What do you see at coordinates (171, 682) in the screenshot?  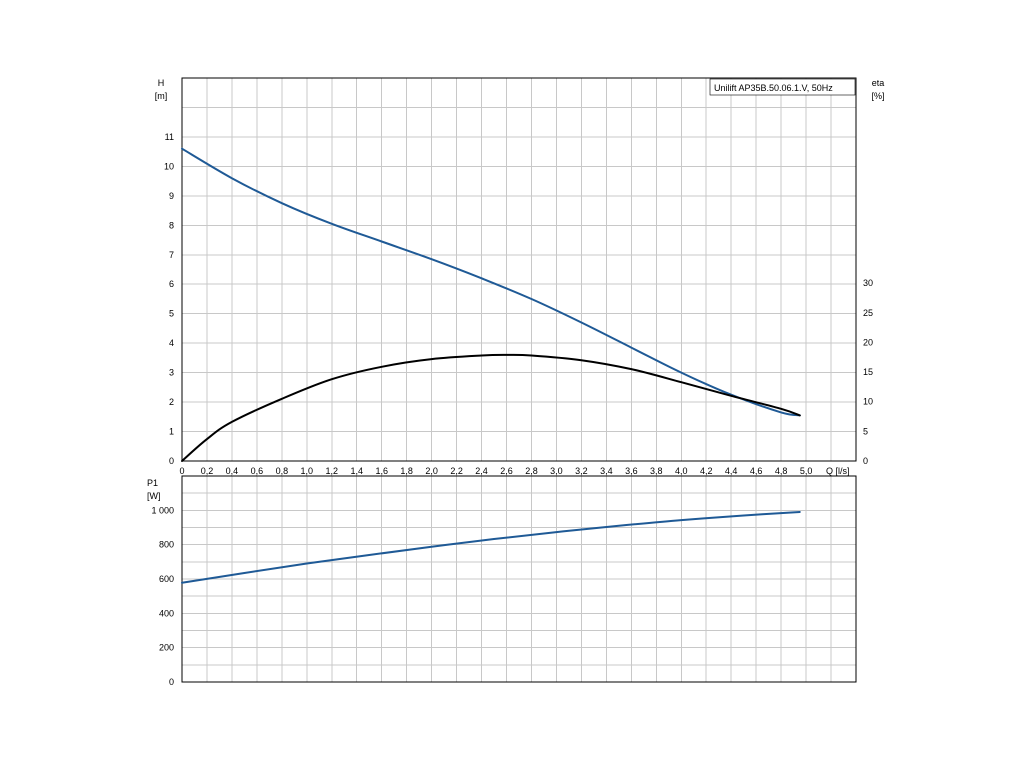 I see `power-y-tick-label: 0` at bounding box center [171, 682].